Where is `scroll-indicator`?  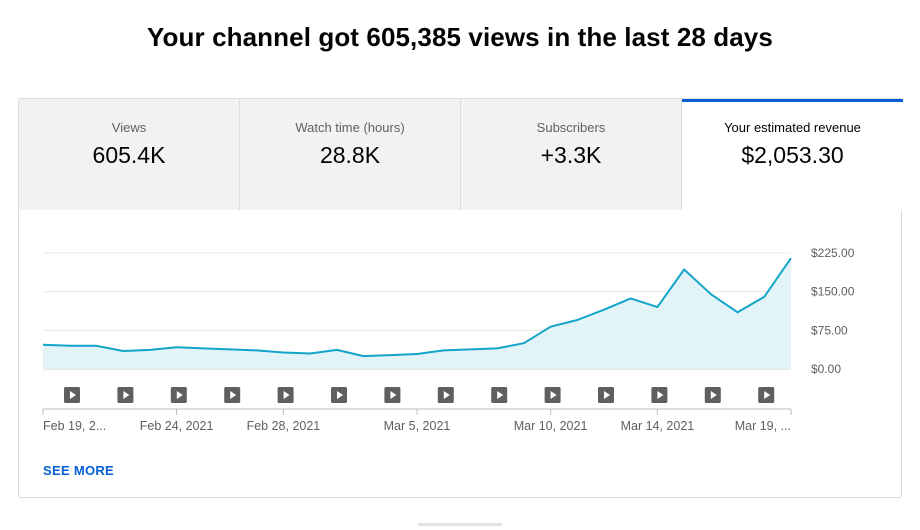
scroll-indicator is located at coordinates (460, 524).